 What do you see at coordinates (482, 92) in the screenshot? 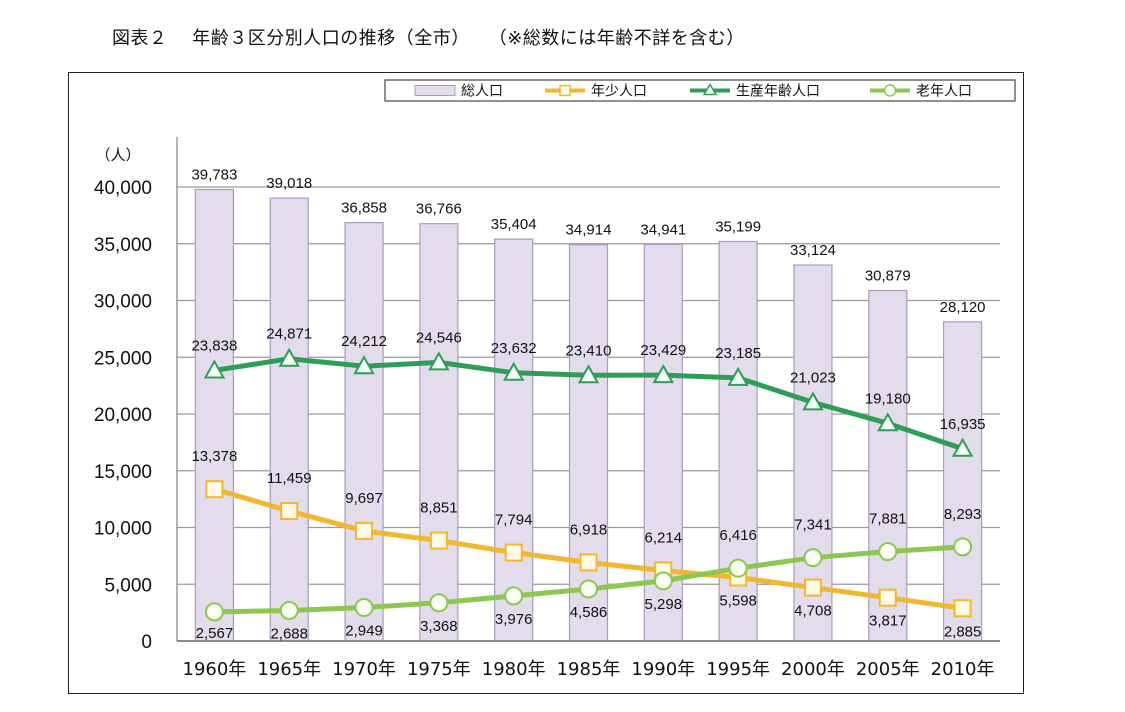
I see `legend-label: 総人口` at bounding box center [482, 92].